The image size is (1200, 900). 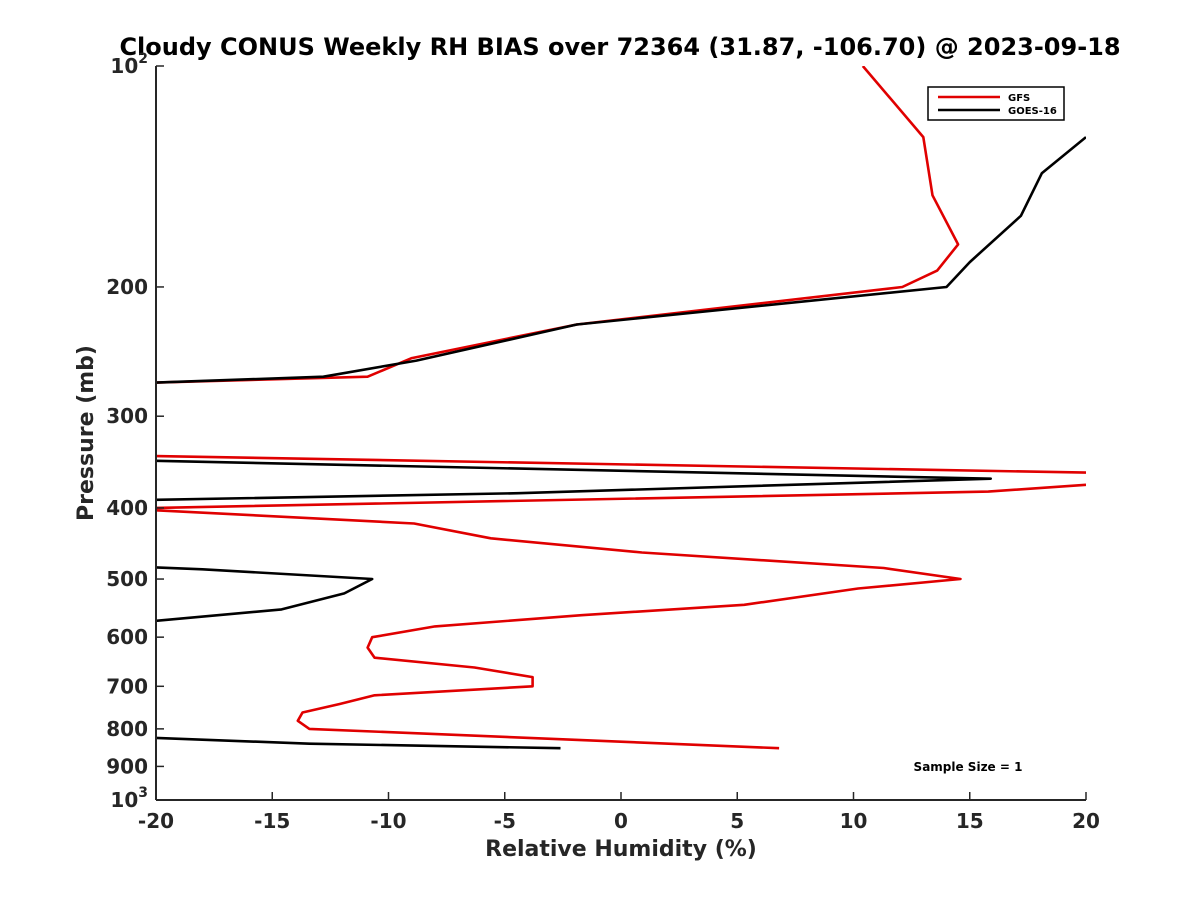 I want to click on sample-size-note: Sample Size = 1, so click(x=968, y=767).